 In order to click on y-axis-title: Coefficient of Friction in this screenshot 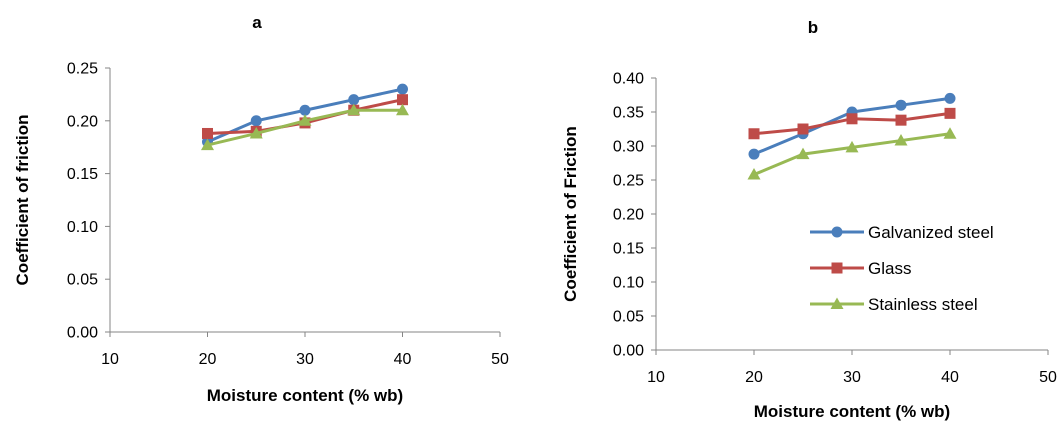, I will do `click(570, 214)`.